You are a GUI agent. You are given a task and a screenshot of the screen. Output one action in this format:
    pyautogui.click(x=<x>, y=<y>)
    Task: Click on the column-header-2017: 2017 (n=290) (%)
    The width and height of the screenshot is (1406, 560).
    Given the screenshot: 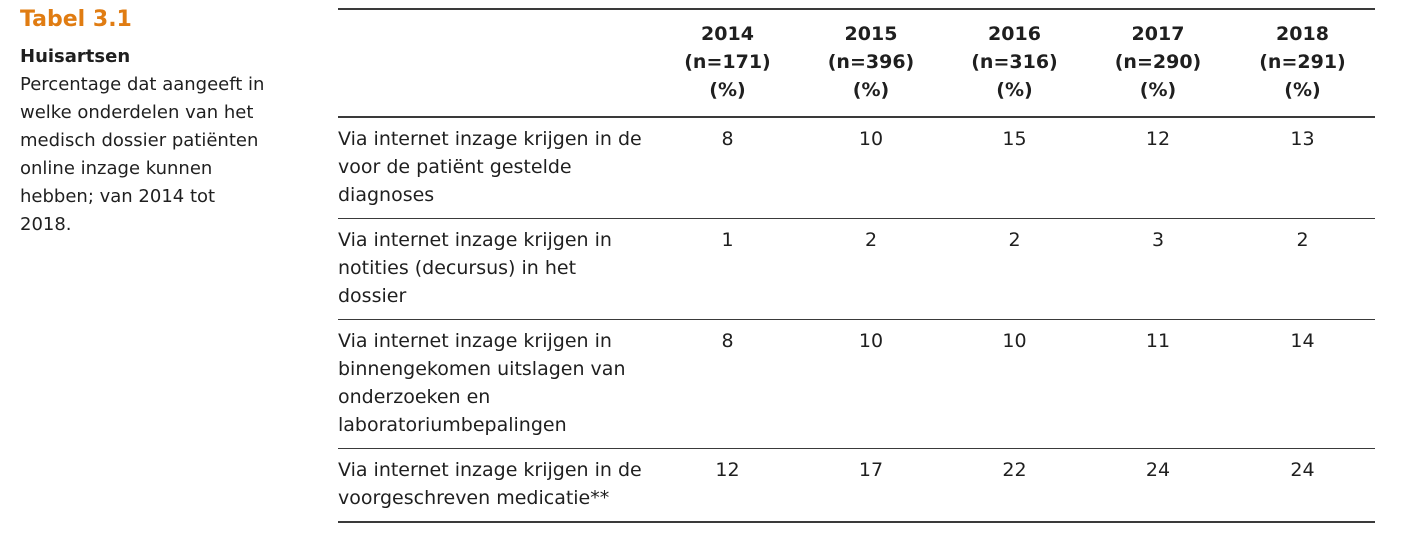 What is the action you would take?
    pyautogui.click(x=1158, y=63)
    